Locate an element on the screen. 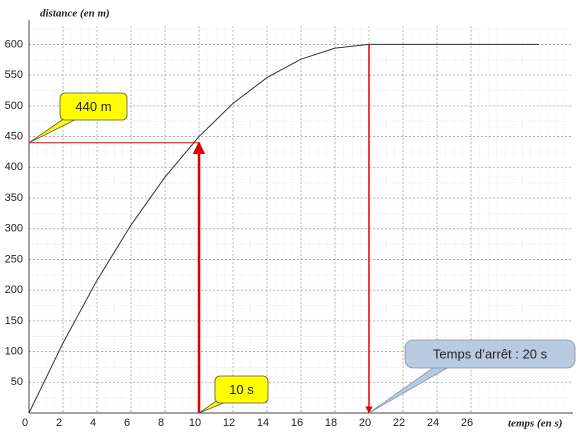 The height and width of the screenshot is (433, 578). x-tick-label: 18 is located at coordinates (331, 423).